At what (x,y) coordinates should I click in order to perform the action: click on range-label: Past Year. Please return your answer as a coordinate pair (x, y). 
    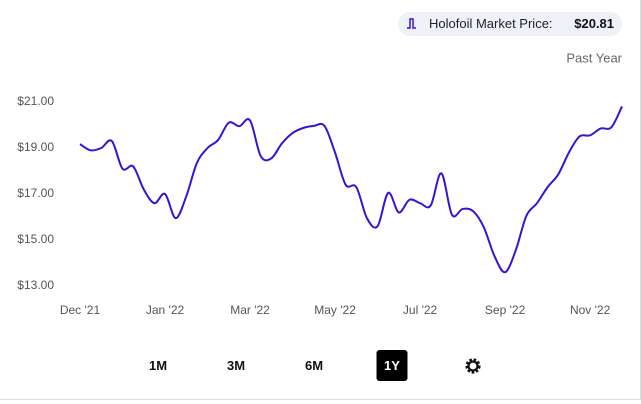
    Looking at the image, I should click on (594, 57).